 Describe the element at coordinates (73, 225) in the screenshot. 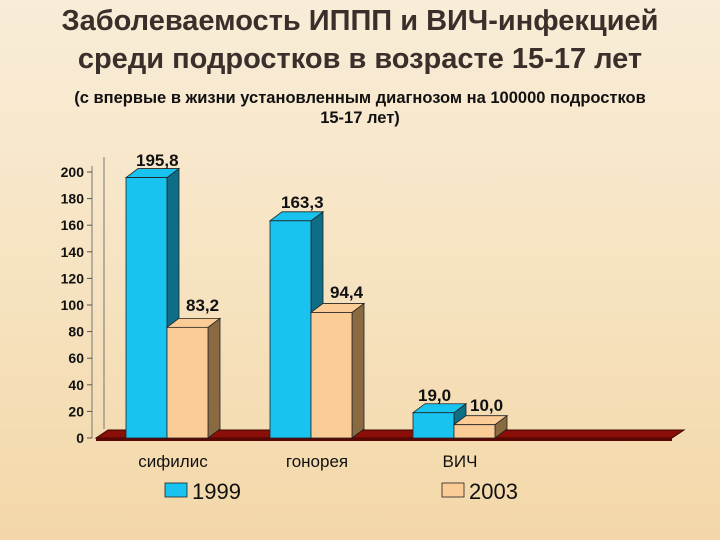

I see `y-tick-label: 160` at that location.